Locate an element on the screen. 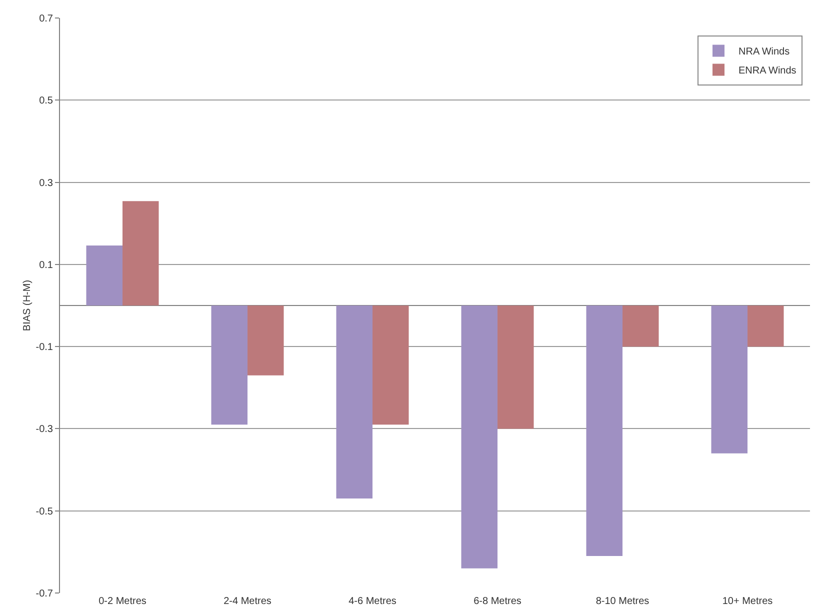 This screenshot has height=615, width=820. y-axis-title: BIAS (H-M) is located at coordinates (27, 306).